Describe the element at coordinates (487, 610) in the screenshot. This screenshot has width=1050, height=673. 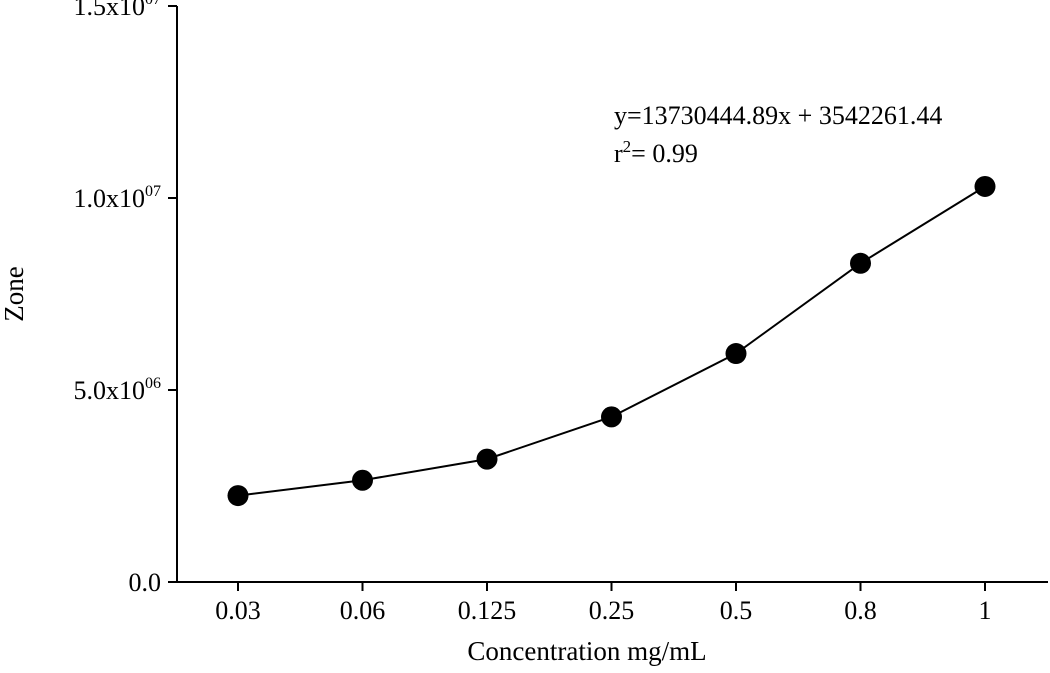
I see `x-tick-label: 0.125` at that location.